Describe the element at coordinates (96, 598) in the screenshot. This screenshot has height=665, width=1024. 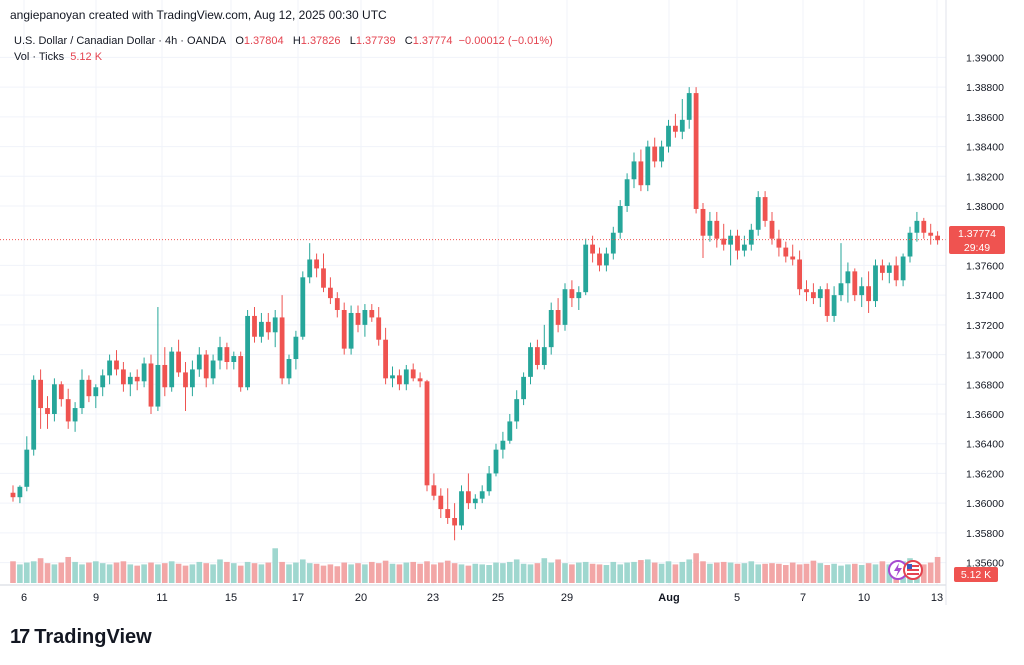
I see `time-tick-label: 9` at that location.